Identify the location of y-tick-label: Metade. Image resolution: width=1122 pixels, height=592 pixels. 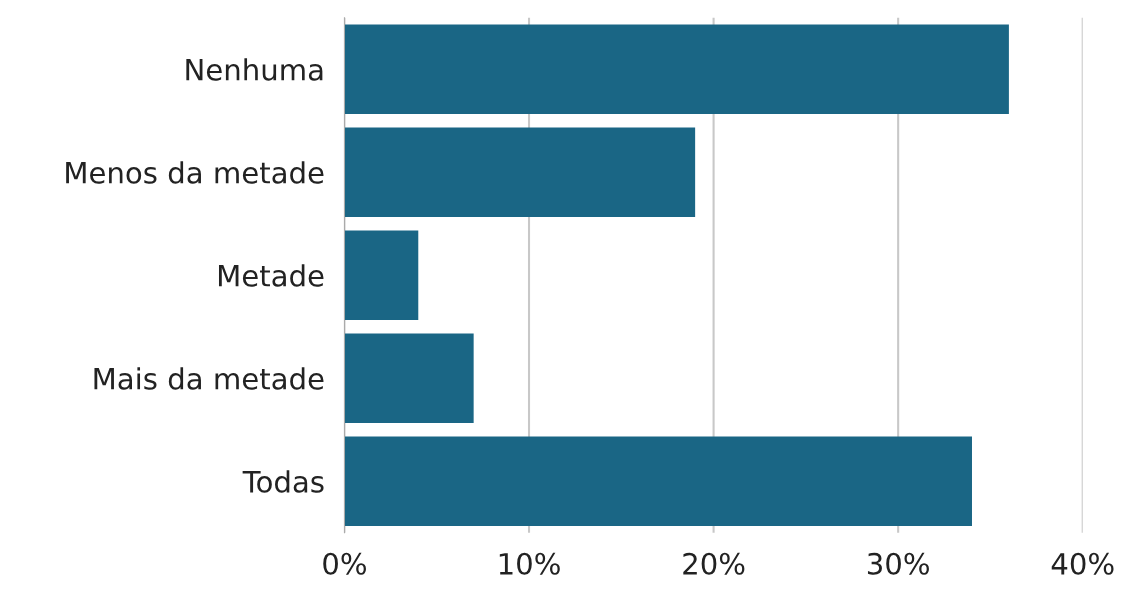
(271, 275).